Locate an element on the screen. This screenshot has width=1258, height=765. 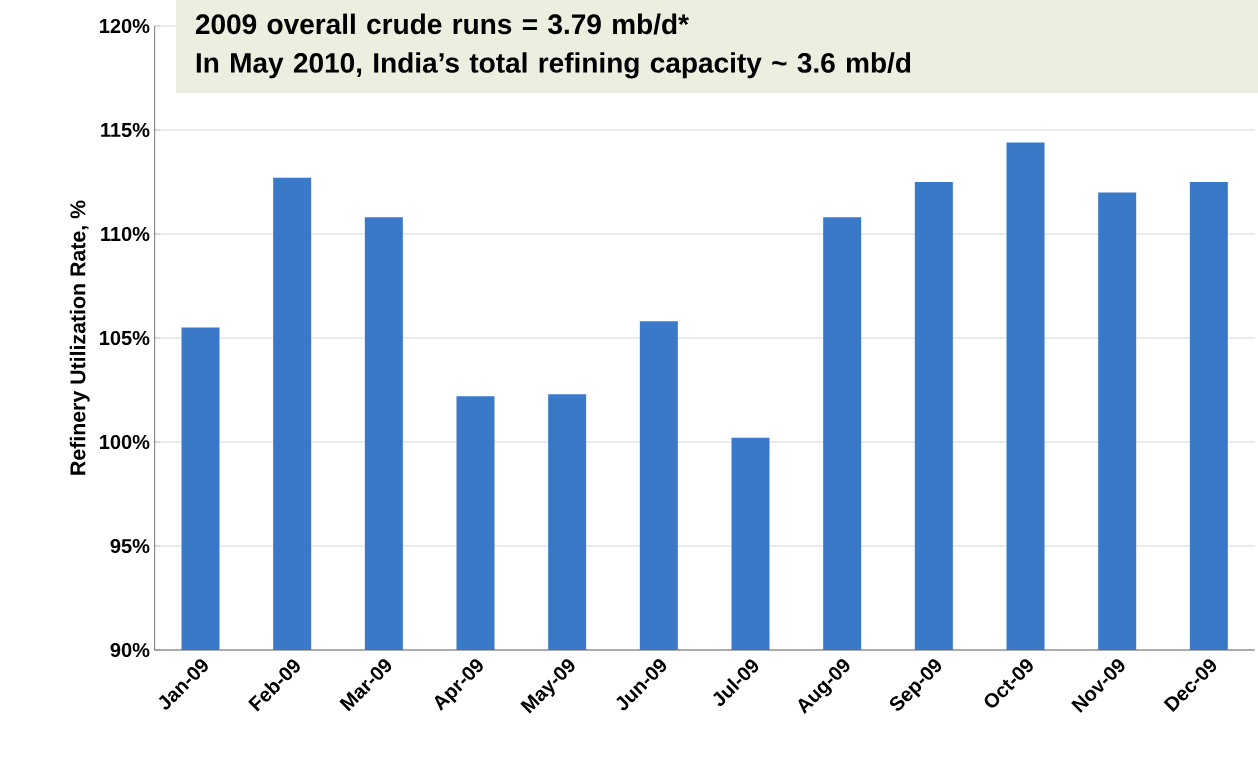
y-tick-label: 115% is located at coordinates (125, 130).